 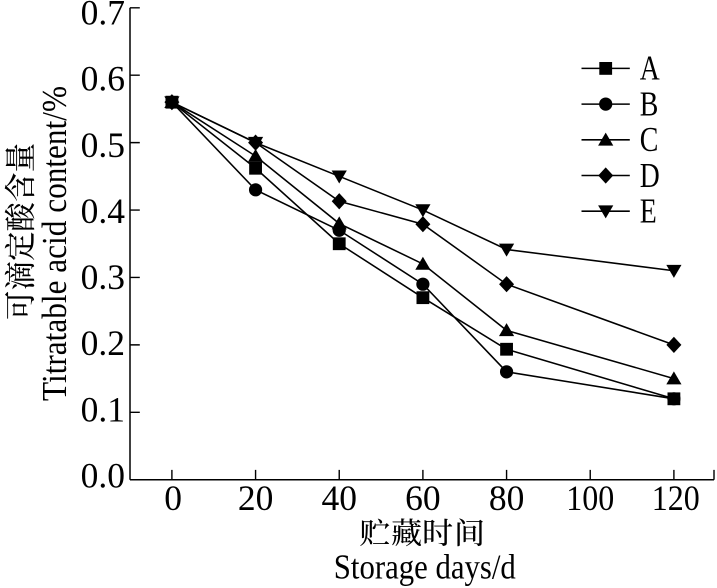 I want to click on svg-text: 100, so click(x=590, y=498).